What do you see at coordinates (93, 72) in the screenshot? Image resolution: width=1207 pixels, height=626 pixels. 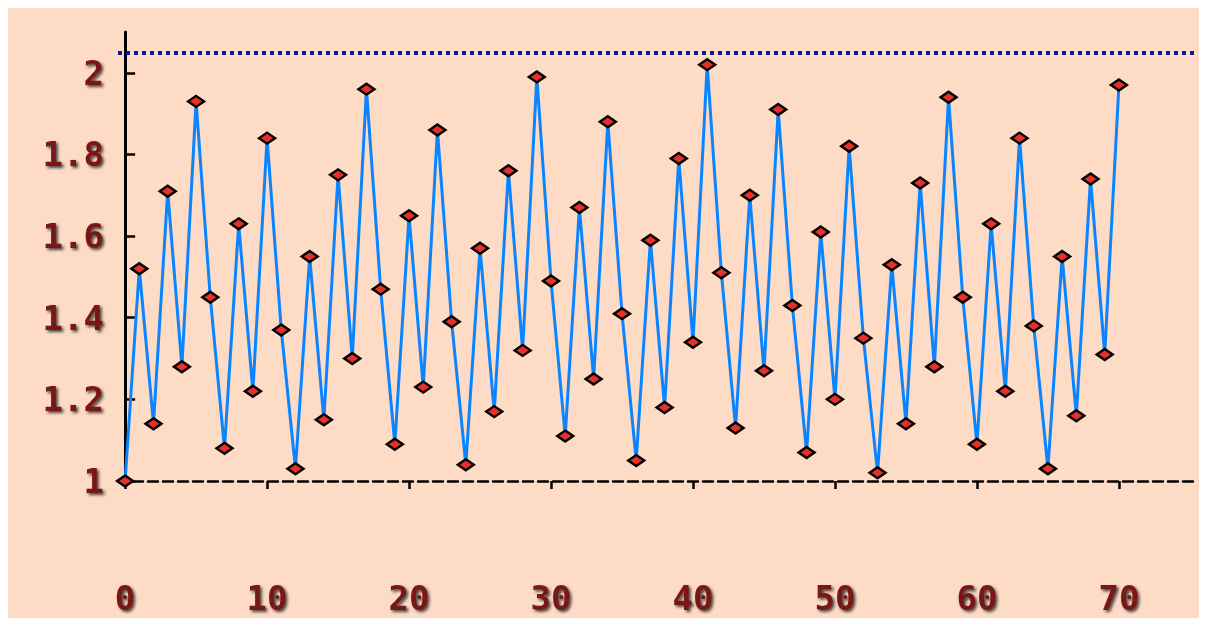 I see `y-tick-label: 2` at bounding box center [93, 72].